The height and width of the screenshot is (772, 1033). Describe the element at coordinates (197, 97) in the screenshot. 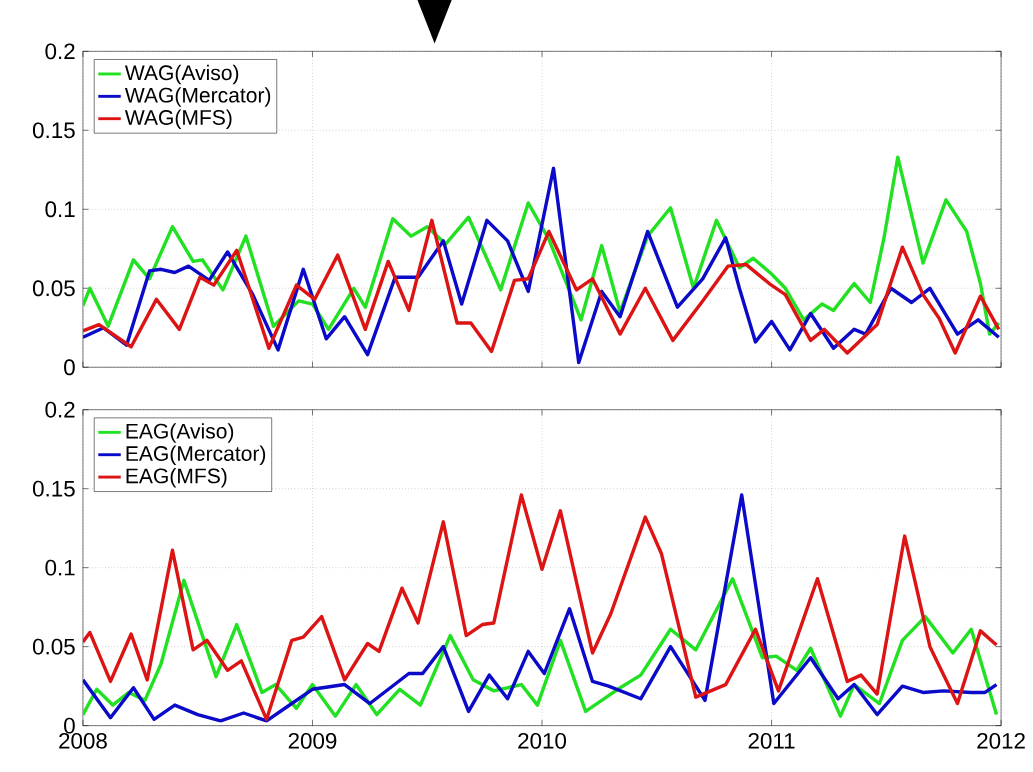

I see `legend-label: WAG(Mercator)` at that location.